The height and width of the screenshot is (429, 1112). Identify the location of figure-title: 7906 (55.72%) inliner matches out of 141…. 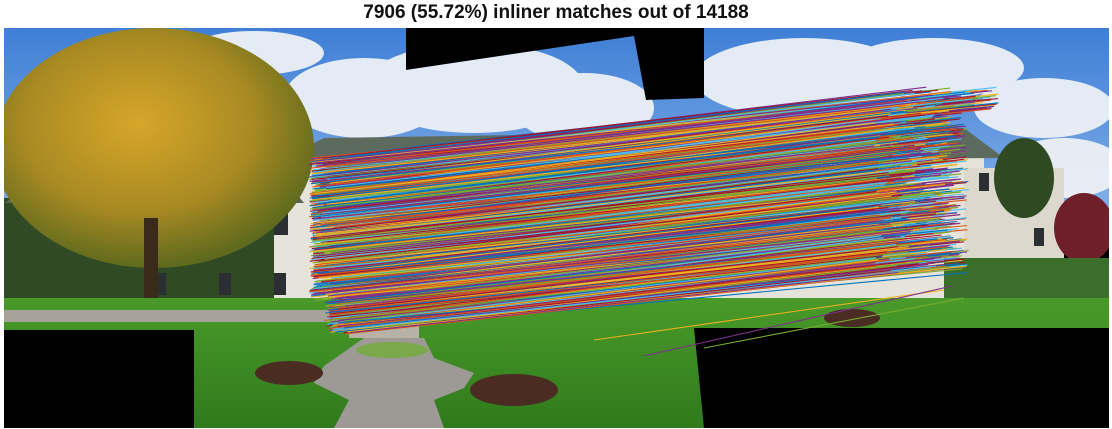
(556, 12).